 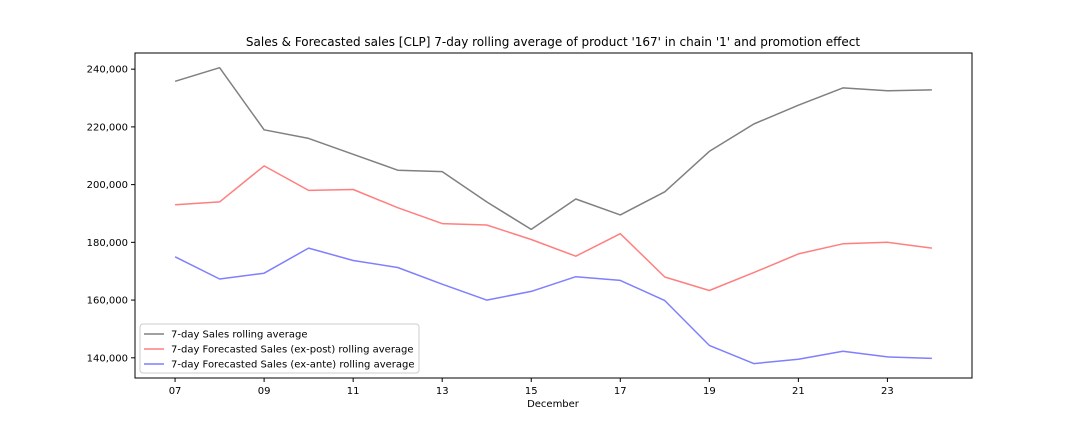 What do you see at coordinates (107, 185) in the screenshot?
I see `y-tick-label: 200,000` at bounding box center [107, 185].